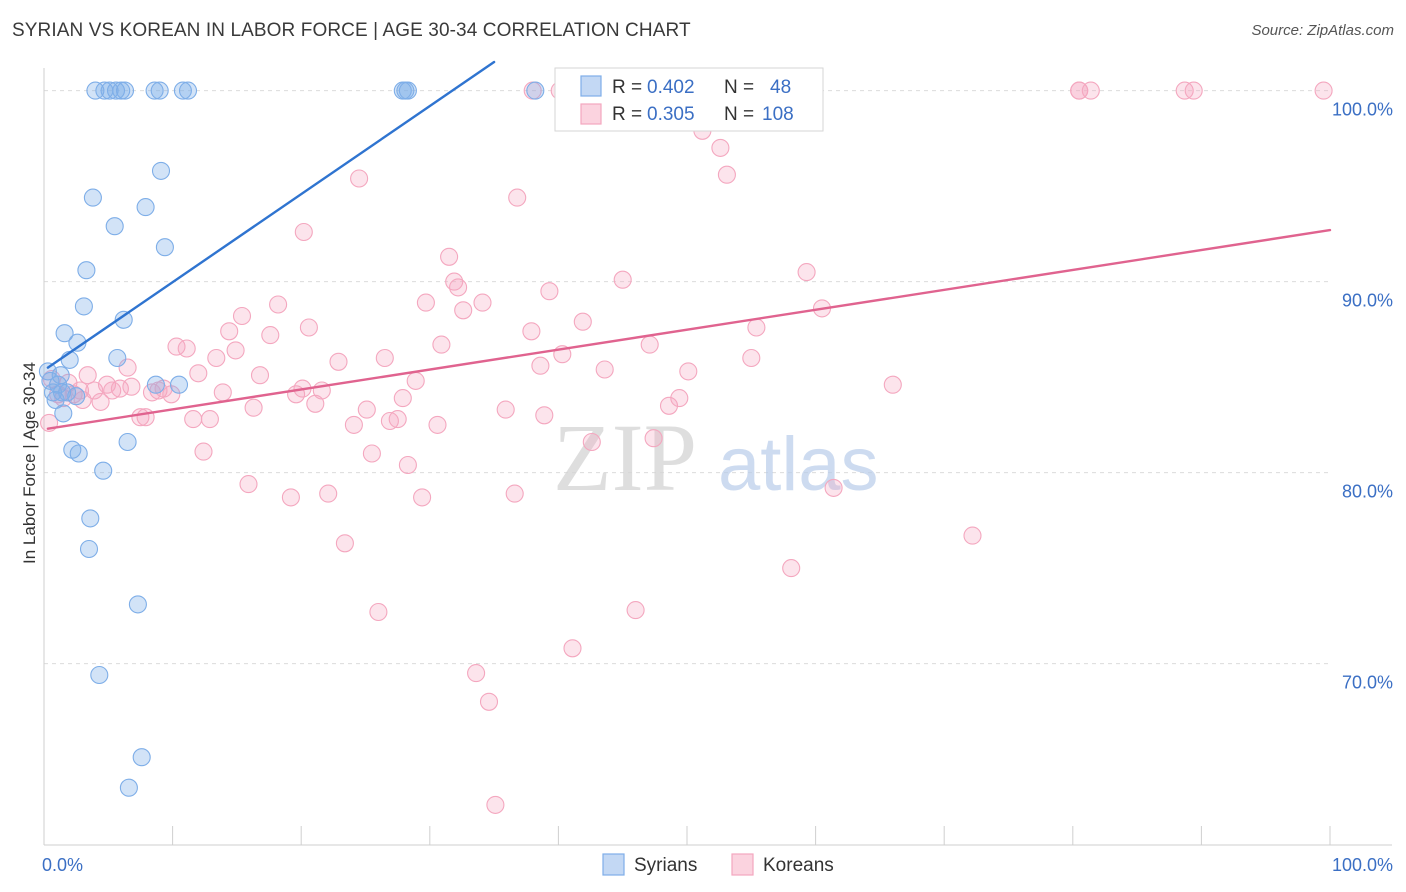  I want to click on syrians-n-label: N =, so click(739, 87).